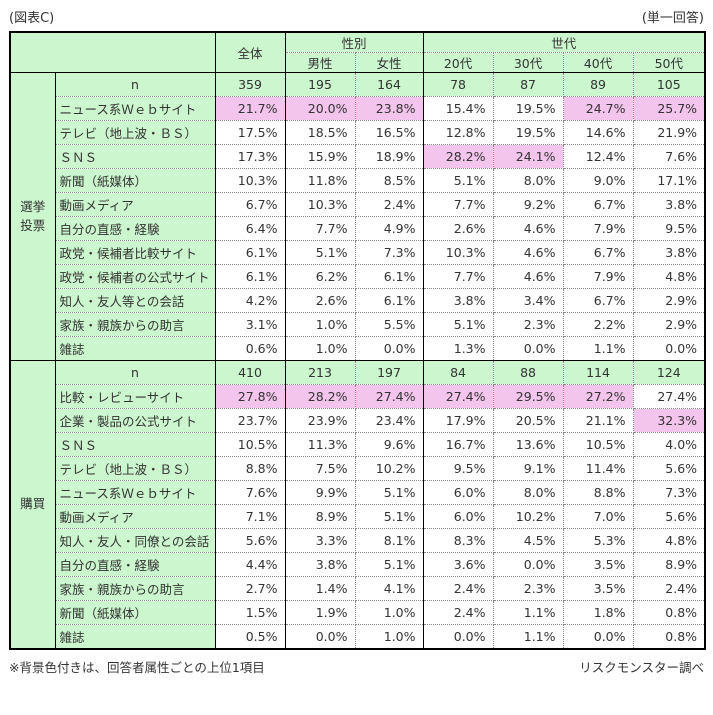  Describe the element at coordinates (458, 444) in the screenshot. I see `value-cell: 16.7%` at that location.